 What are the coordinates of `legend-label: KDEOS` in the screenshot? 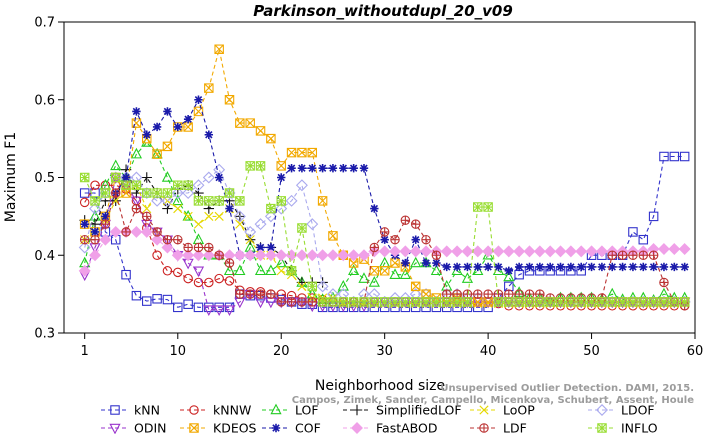 It's located at (235, 427).